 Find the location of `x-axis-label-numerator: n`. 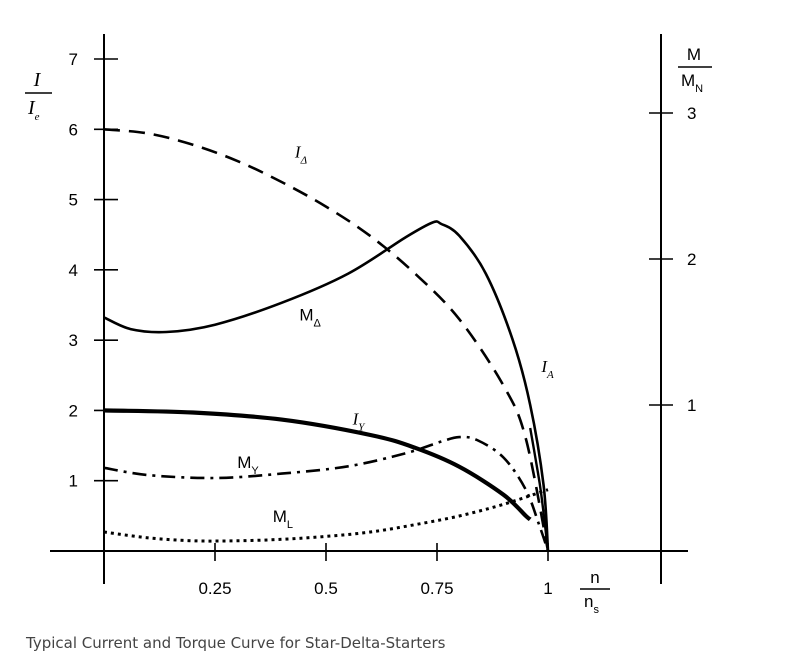

x-axis-label-numerator: n is located at coordinates (594, 577).